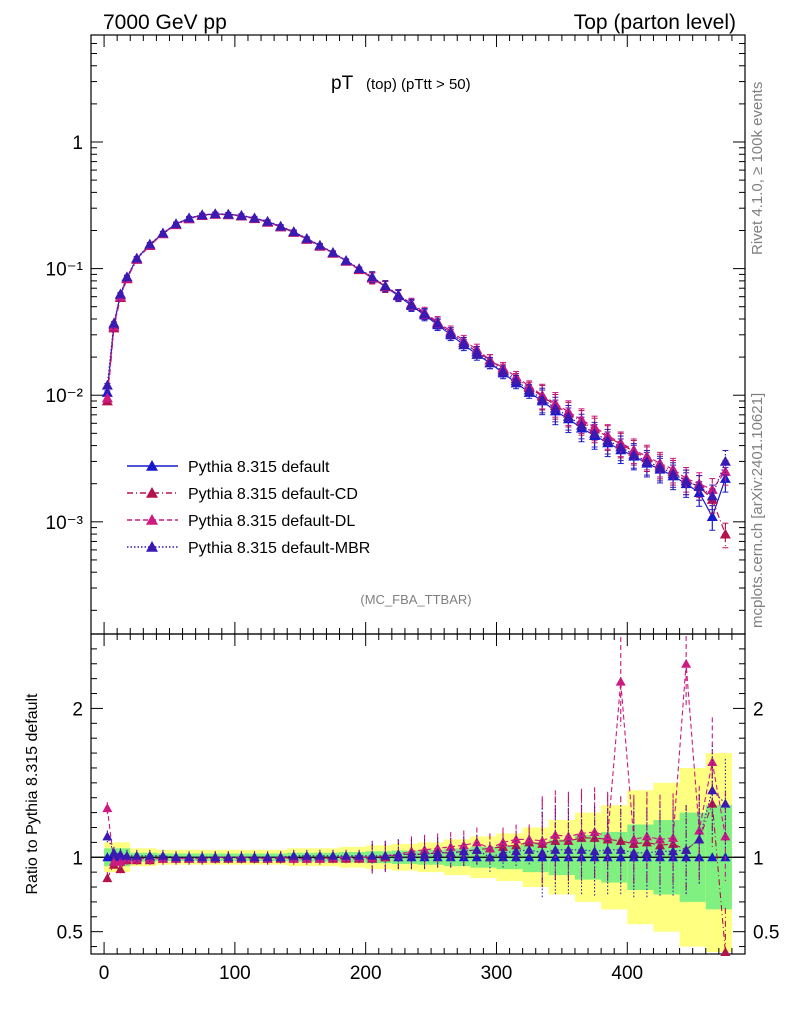 The image size is (786, 1024). I want to click on x-tick-label: 200, so click(366, 973).